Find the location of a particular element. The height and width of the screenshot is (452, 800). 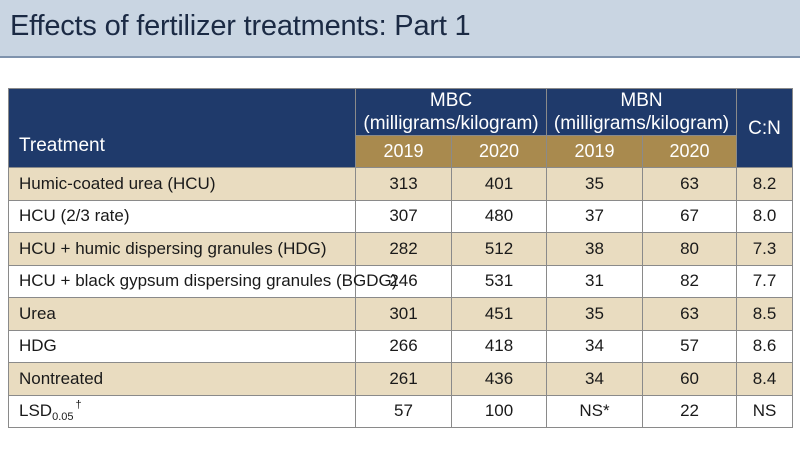

header-mbc-line2: (milligrams/kilogram) is located at coordinates (451, 123).